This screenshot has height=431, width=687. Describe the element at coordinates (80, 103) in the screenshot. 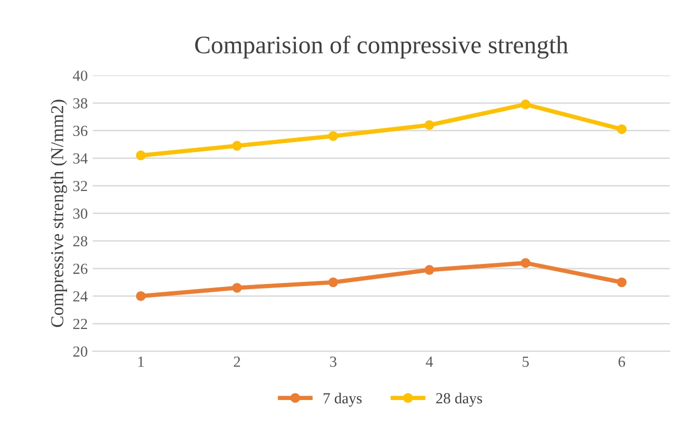

I see `y-tick-label: 38` at that location.